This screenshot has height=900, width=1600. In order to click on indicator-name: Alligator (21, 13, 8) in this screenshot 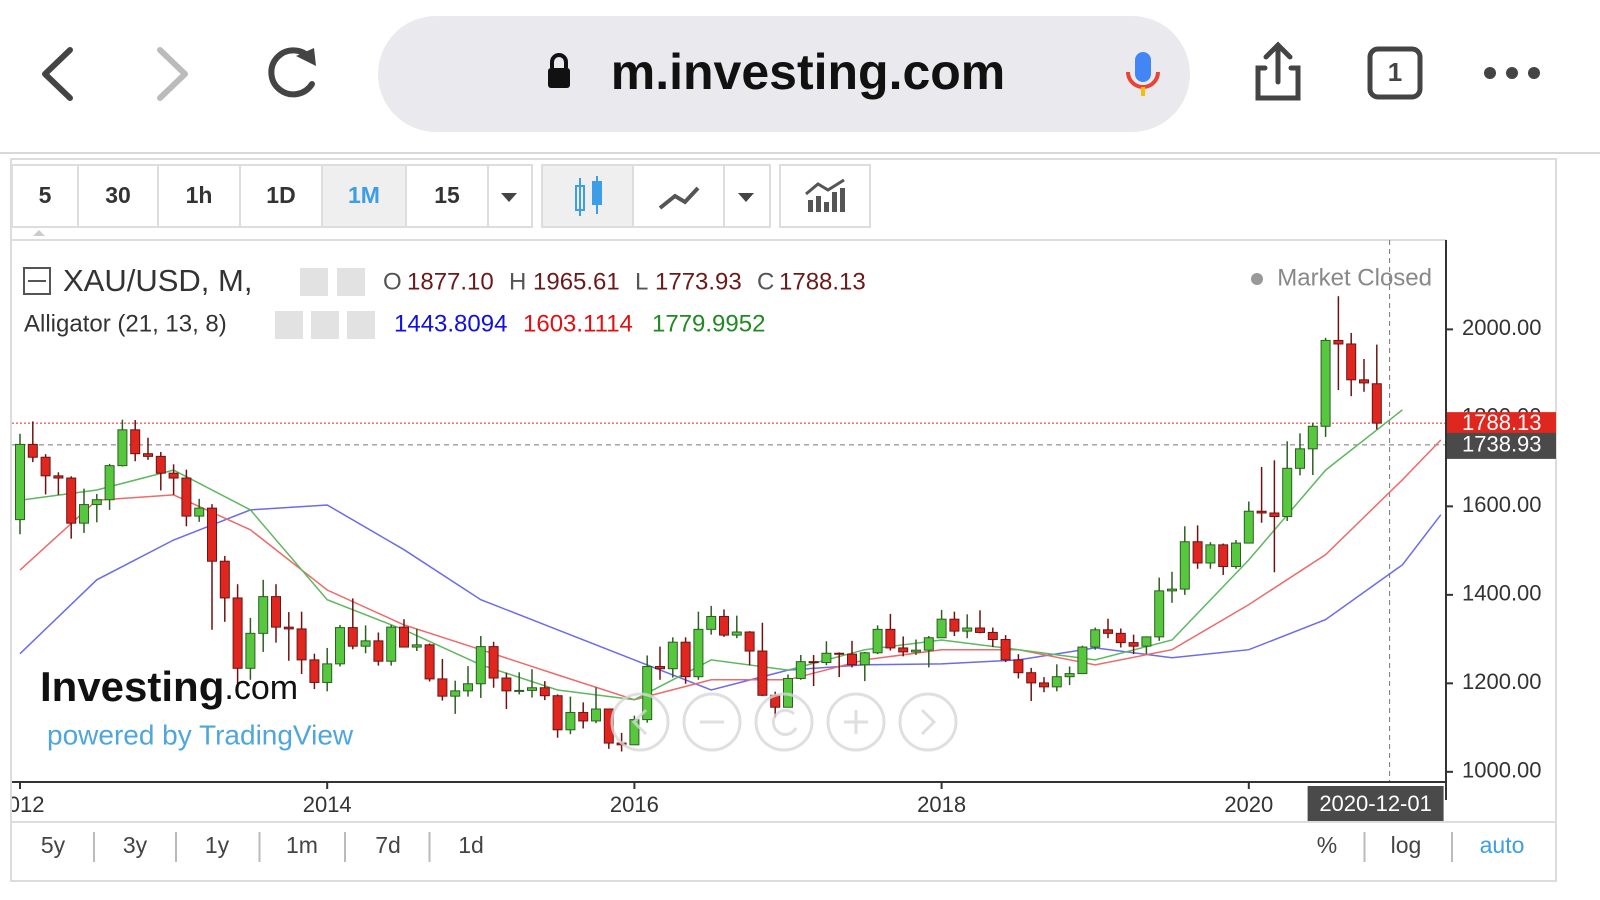, I will do `click(125, 323)`.